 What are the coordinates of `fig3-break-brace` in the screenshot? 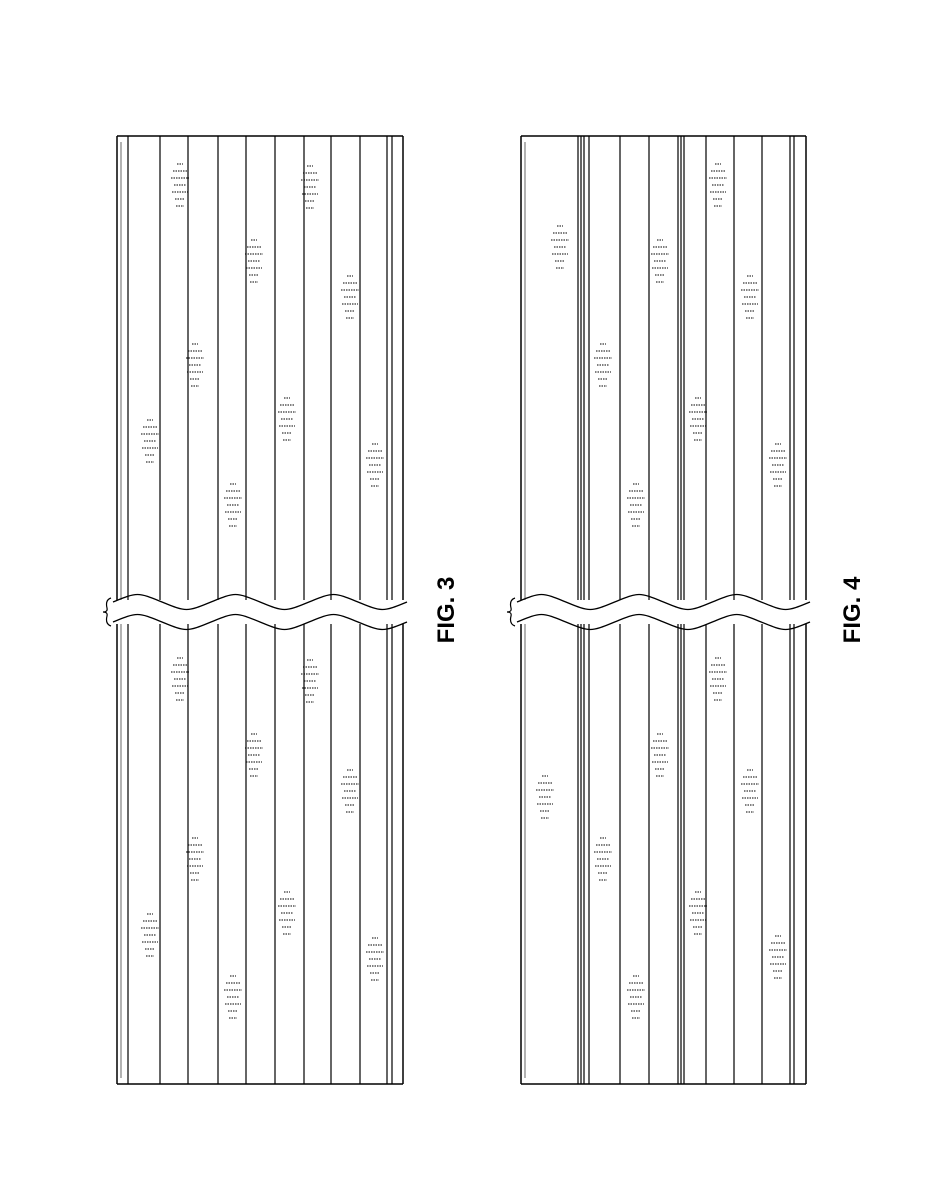 It's located at (107, 612).